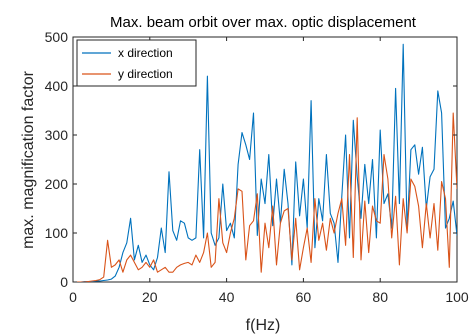  I want to click on x-tick-label: 80, so click(380, 297).